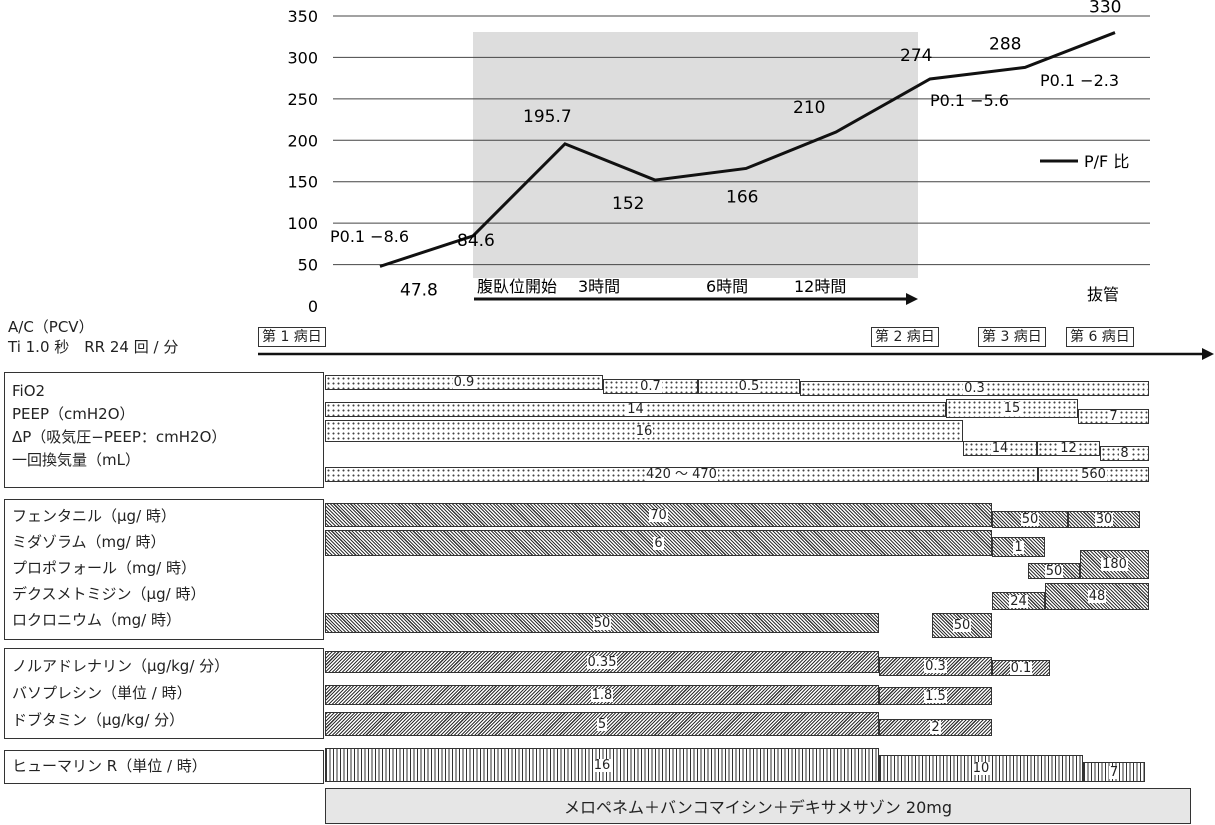  What do you see at coordinates (935, 696) in the screenshot?
I see `vasopressin-bar-2: 1.5` at bounding box center [935, 696].